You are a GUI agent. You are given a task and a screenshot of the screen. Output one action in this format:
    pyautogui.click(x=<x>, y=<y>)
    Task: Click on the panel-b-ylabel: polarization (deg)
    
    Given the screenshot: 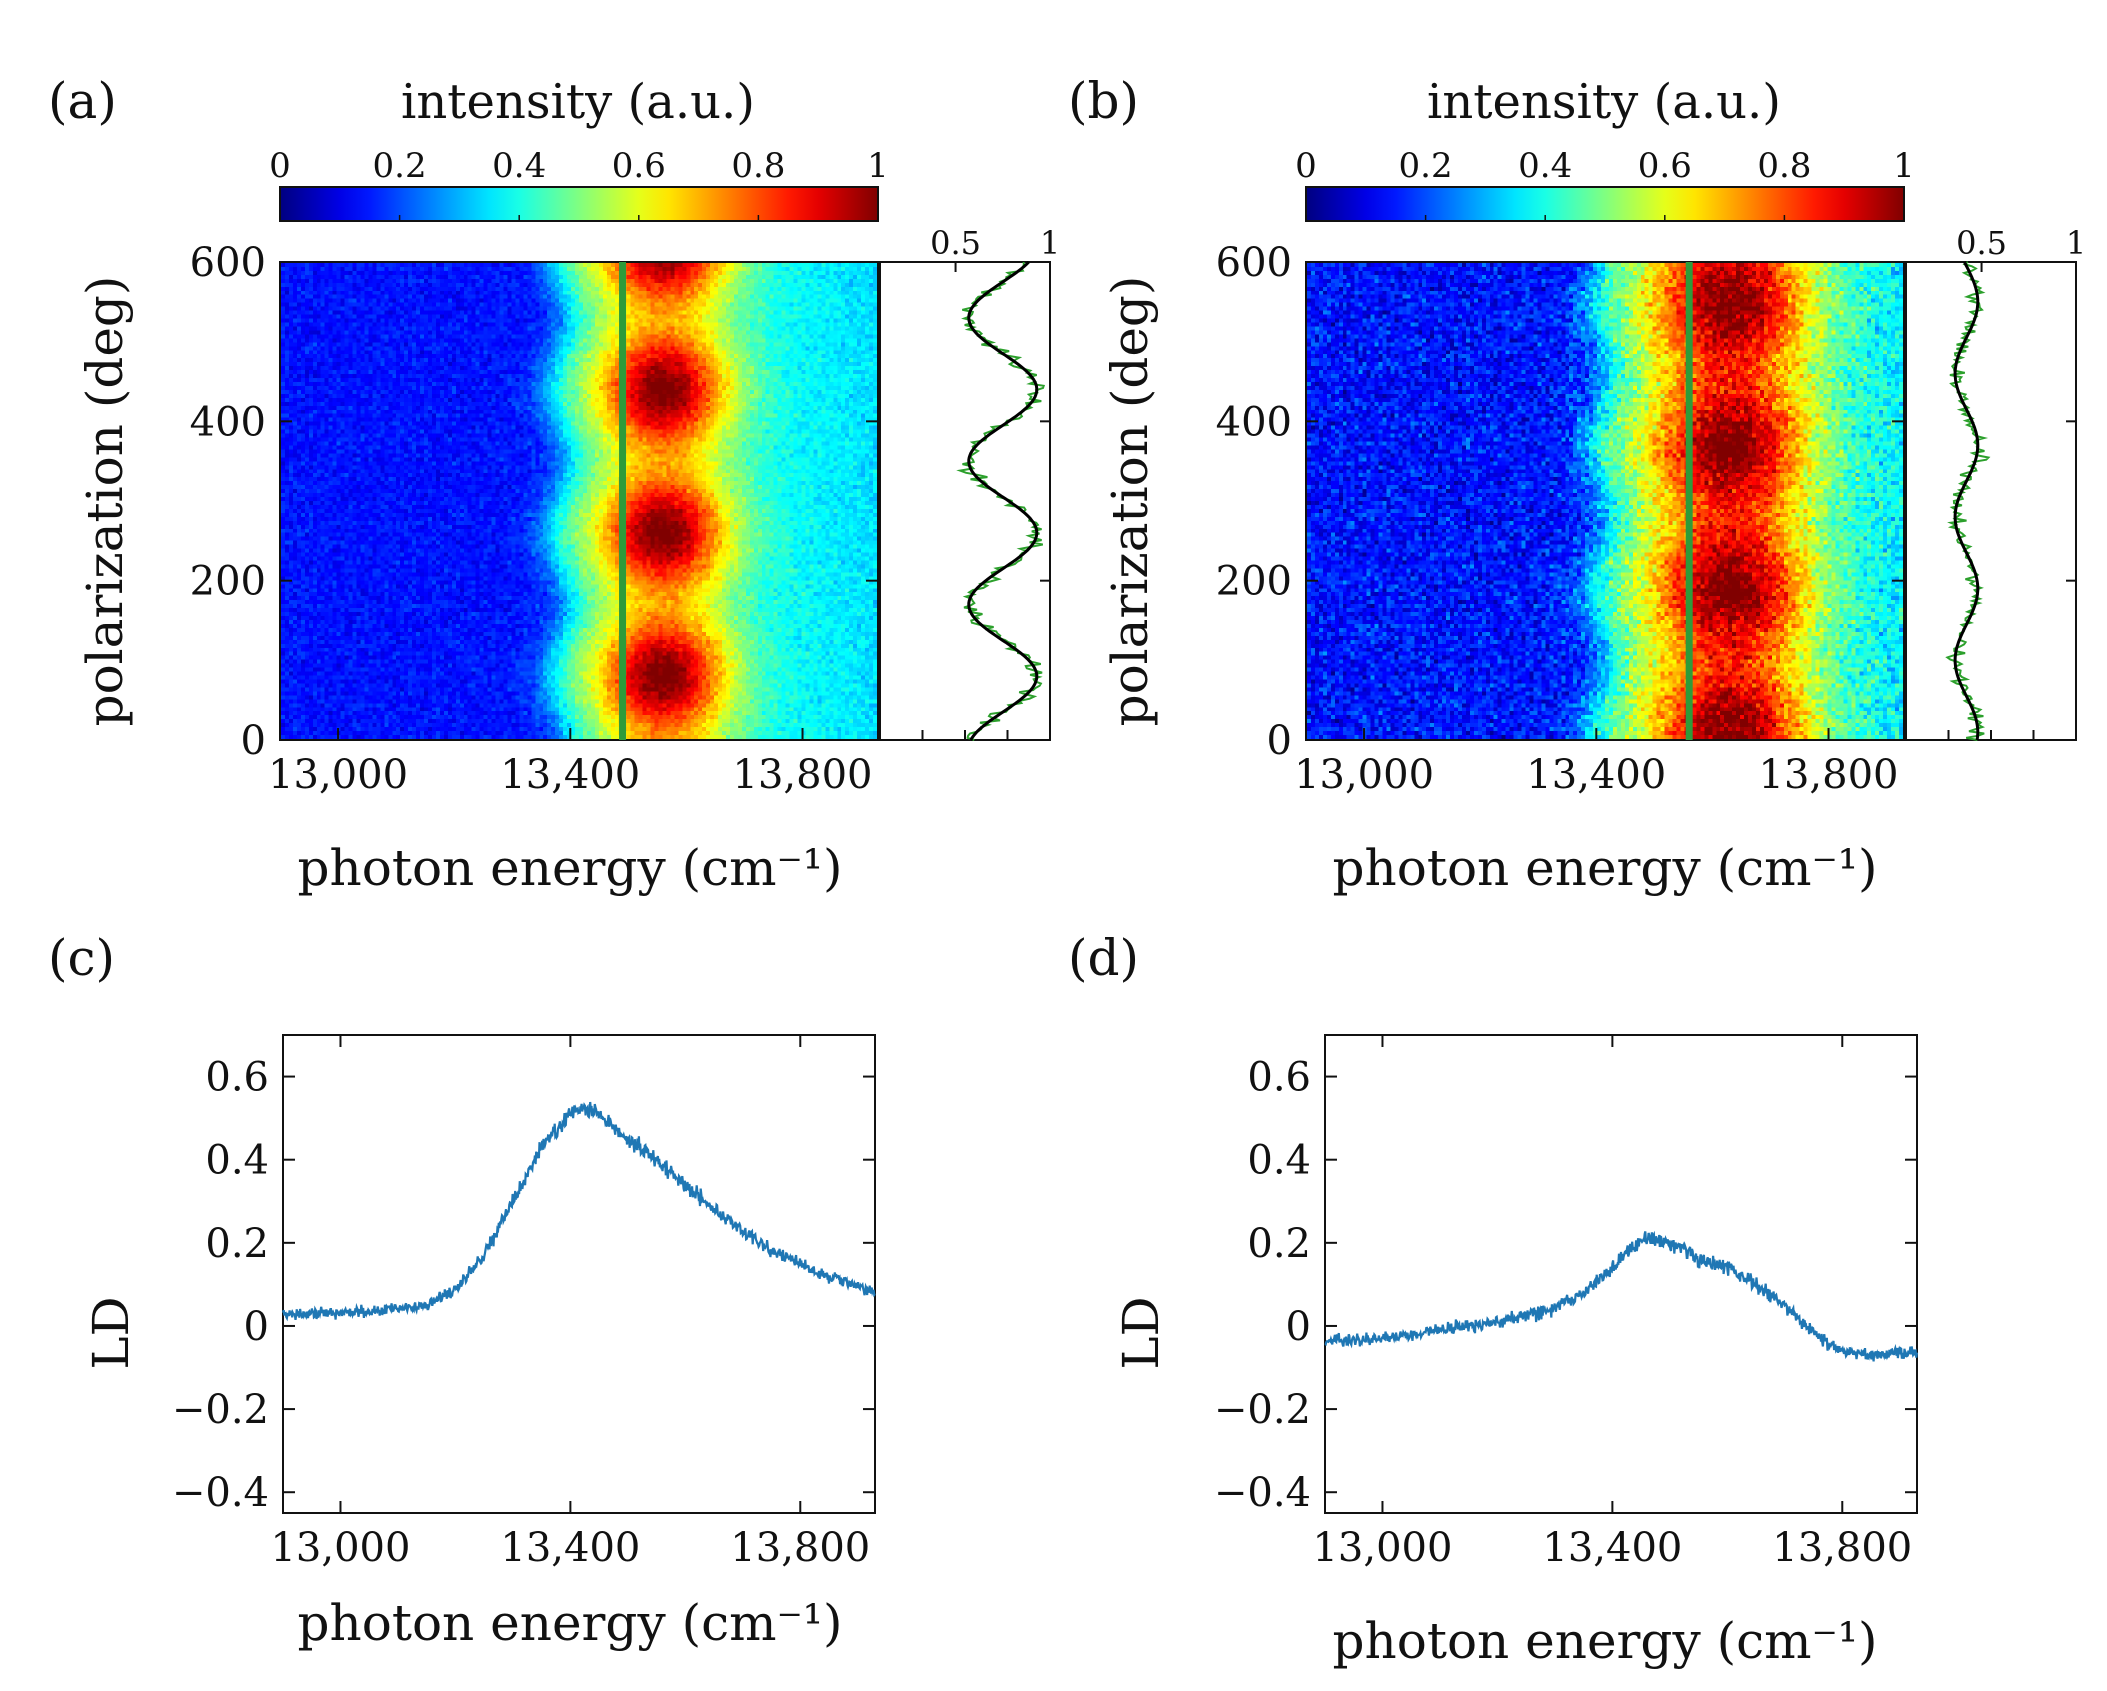 What is the action you would take?
    pyautogui.click(x=1130, y=501)
    